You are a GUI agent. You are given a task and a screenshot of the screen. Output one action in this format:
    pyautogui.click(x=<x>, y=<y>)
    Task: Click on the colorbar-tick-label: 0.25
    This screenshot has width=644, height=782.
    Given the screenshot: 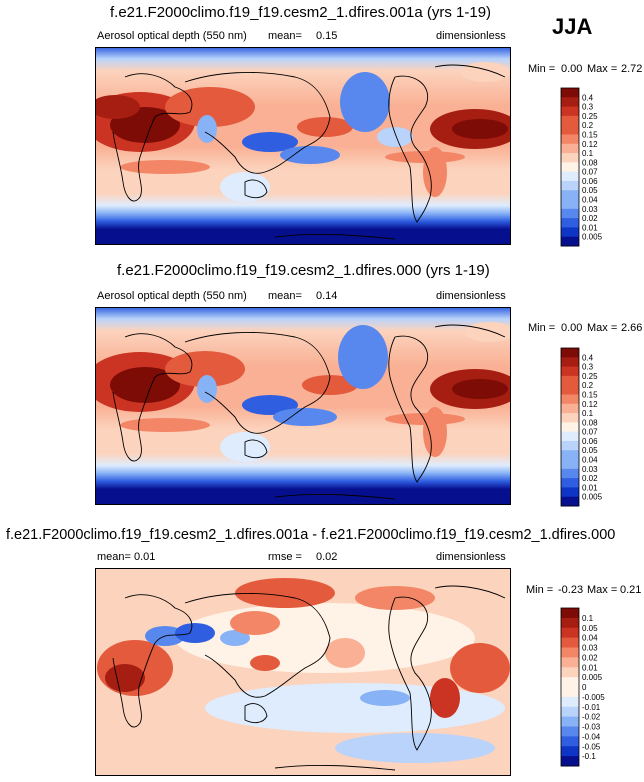 What is the action you would take?
    pyautogui.click(x=590, y=376)
    